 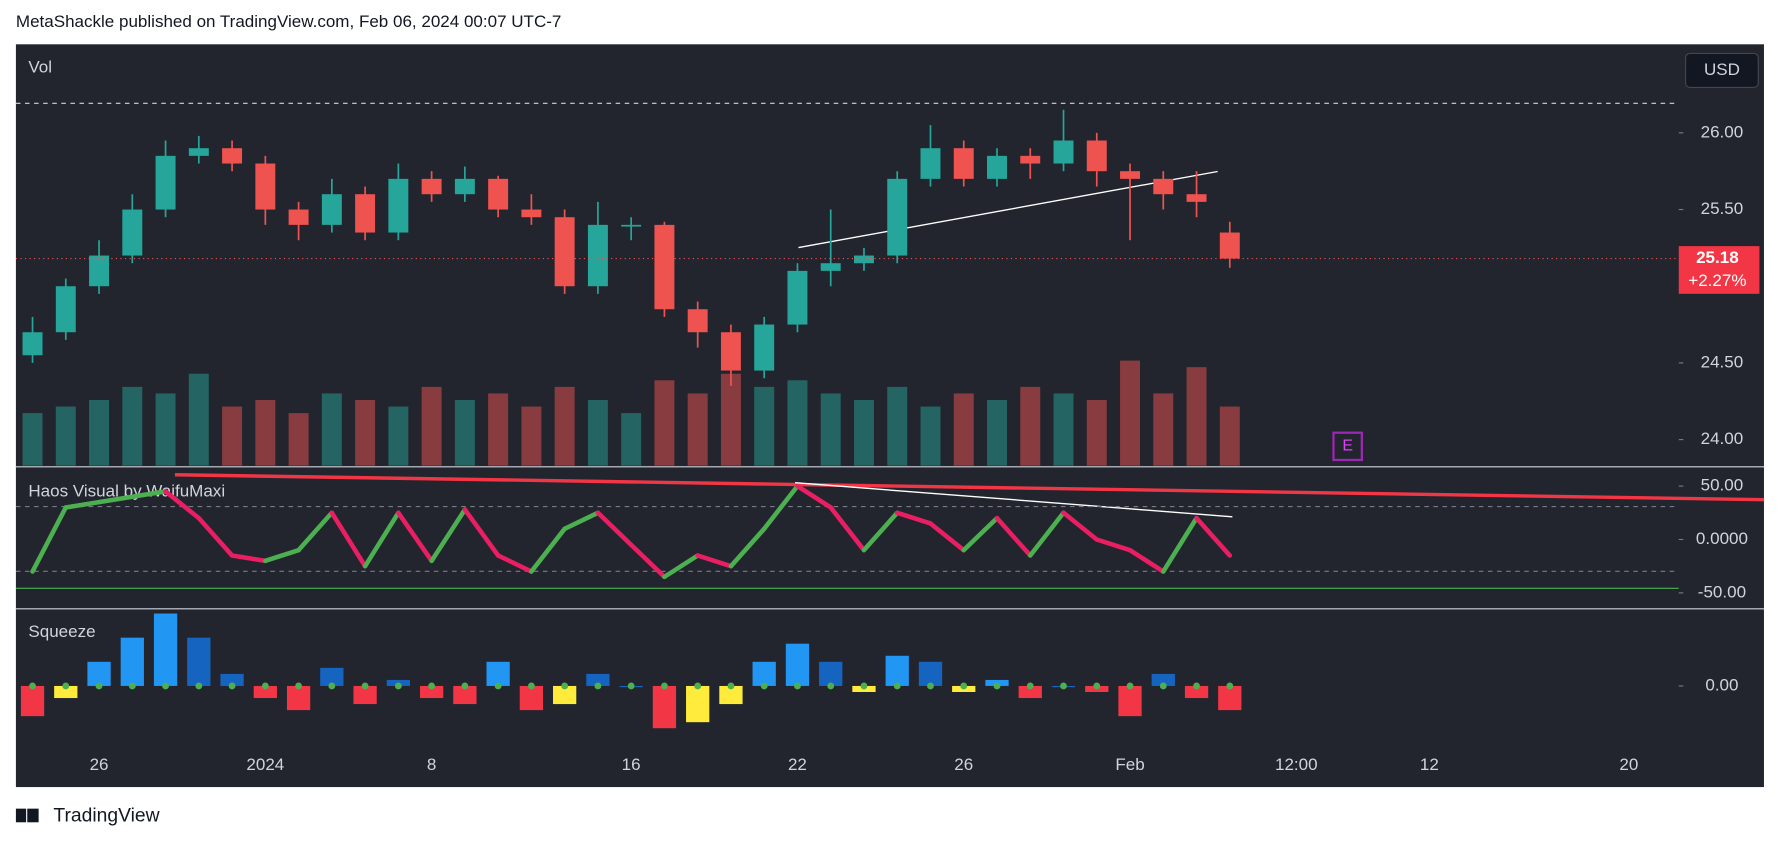 I want to click on currency-button, so click(x=1722, y=70).